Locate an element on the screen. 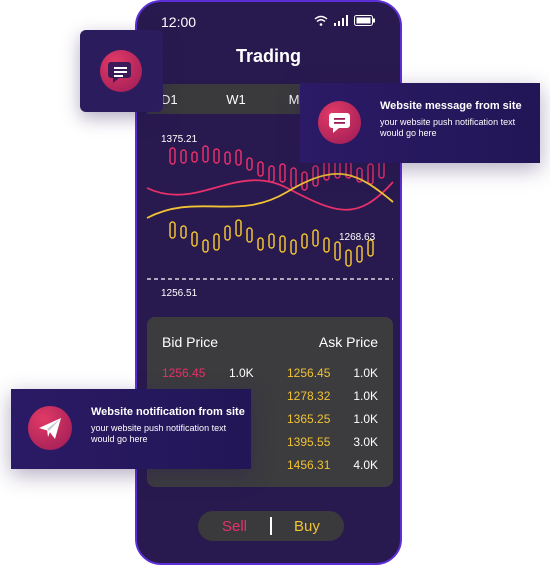 The image size is (550, 565). ask-price: 1365.25 is located at coordinates (309, 419).